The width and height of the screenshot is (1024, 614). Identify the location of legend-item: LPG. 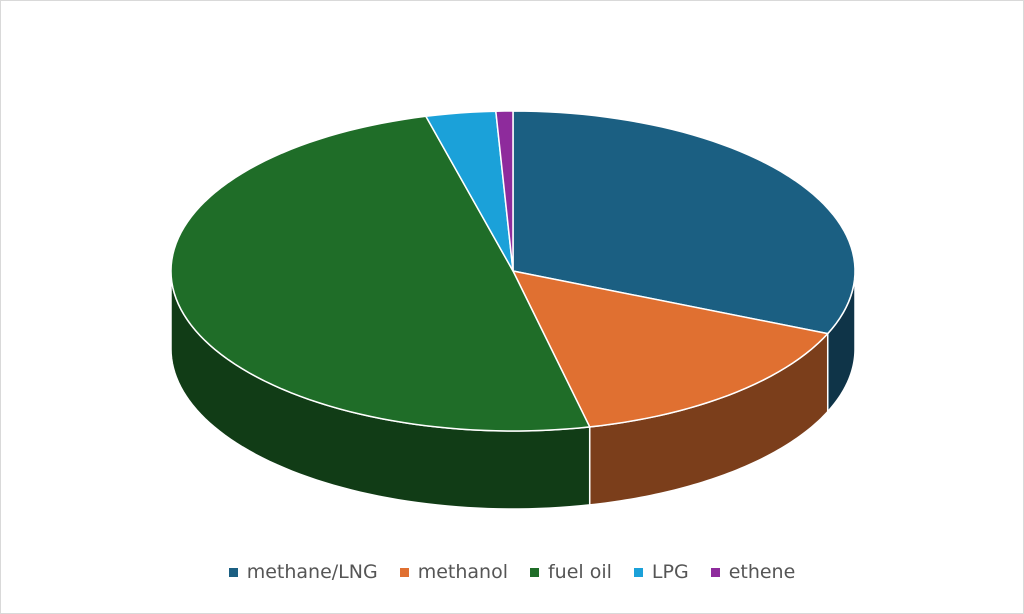
(661, 572).